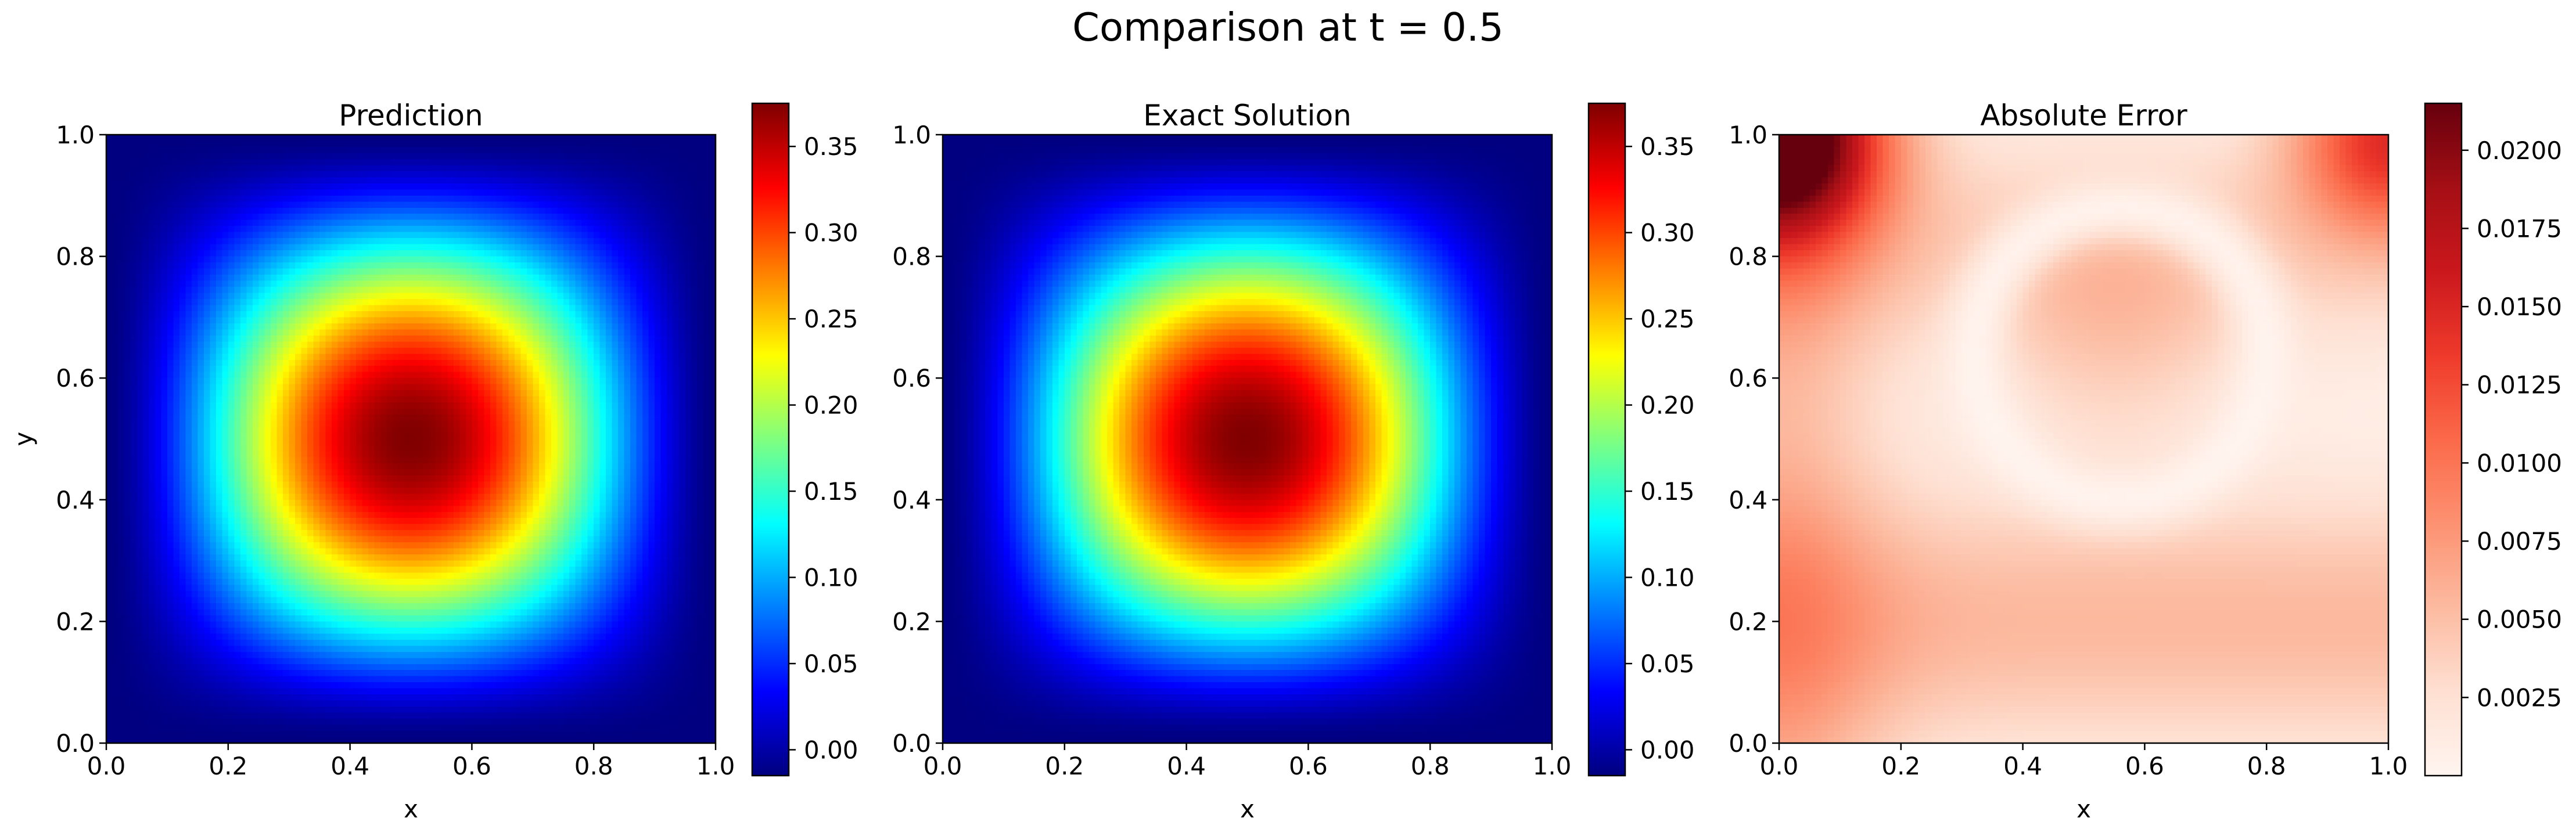 The image size is (2576, 836). Describe the element at coordinates (2520, 698) in the screenshot. I see `colorbar-tick-label: 0.0025` at that location.